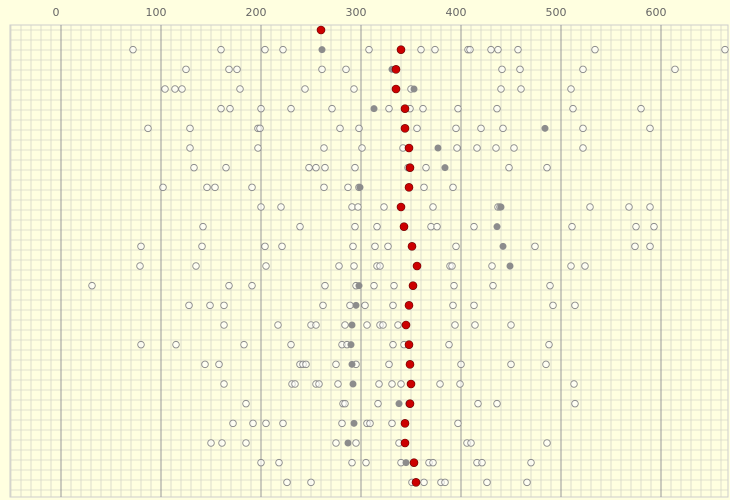  Describe the element at coordinates (256, 12) in the screenshot. I see `x-tick-label: 200` at that location.